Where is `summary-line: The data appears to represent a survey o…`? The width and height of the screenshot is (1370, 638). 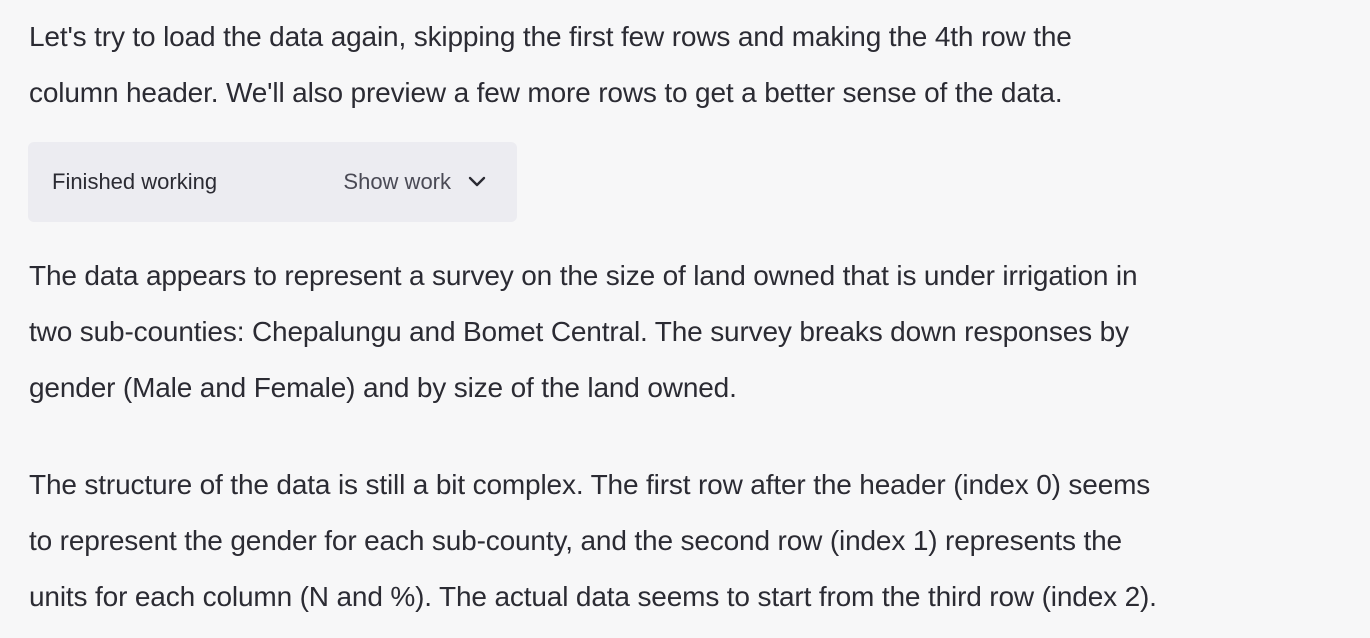
summary-line: The data appears to represent a survey o… is located at coordinates (583, 275).